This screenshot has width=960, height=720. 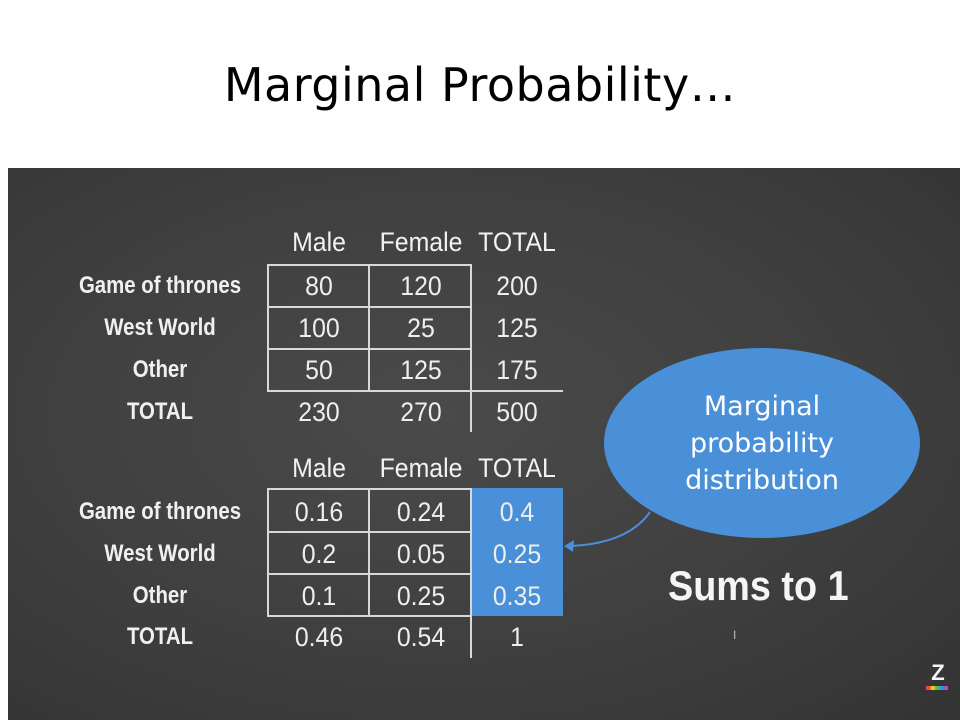 What do you see at coordinates (762, 406) in the screenshot?
I see `callout-line: Marginal` at bounding box center [762, 406].